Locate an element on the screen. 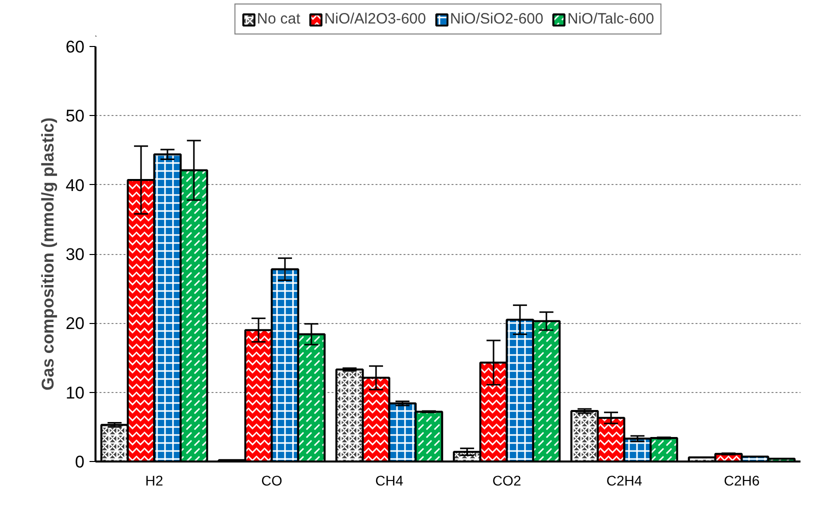 This screenshot has width=829, height=520. x-tick-label: C2H6 is located at coordinates (742, 480).